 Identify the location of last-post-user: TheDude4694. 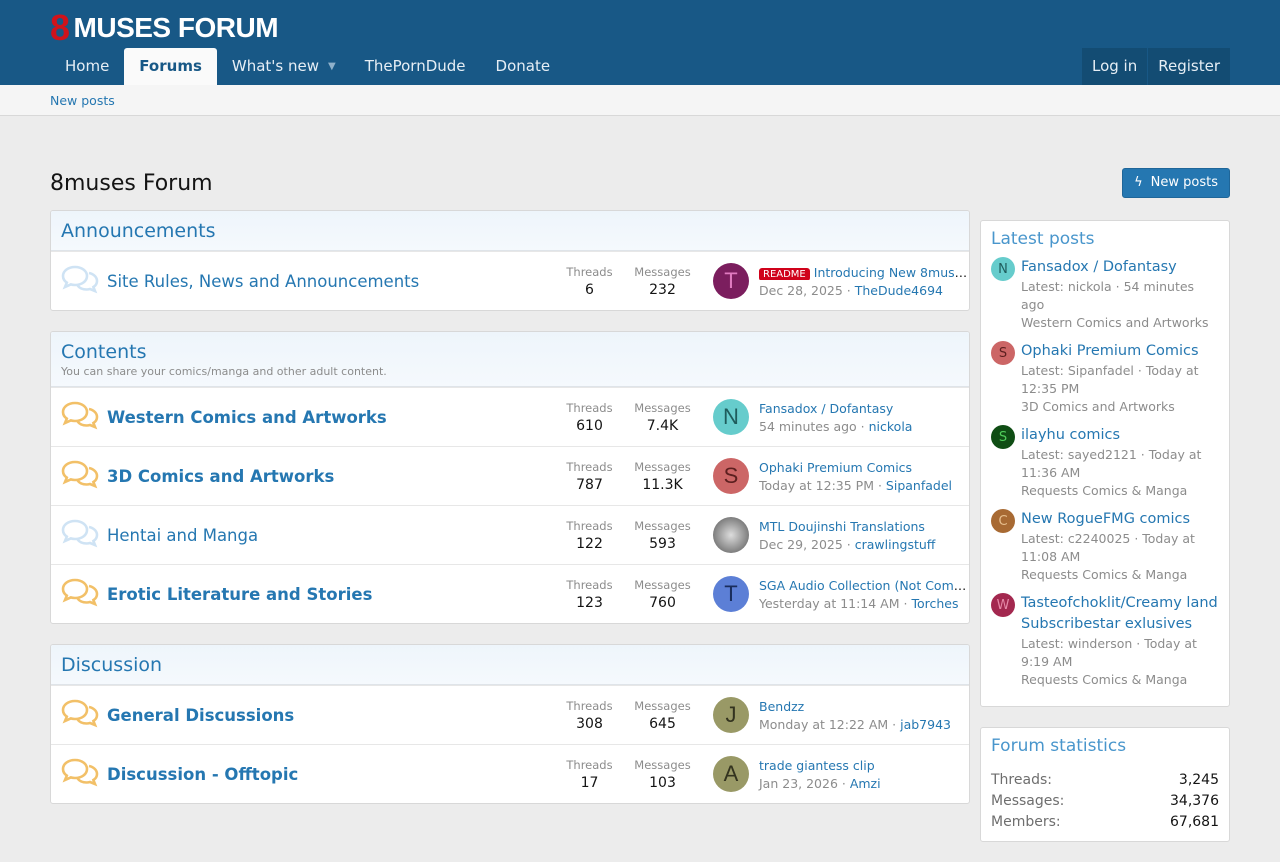
(898, 290).